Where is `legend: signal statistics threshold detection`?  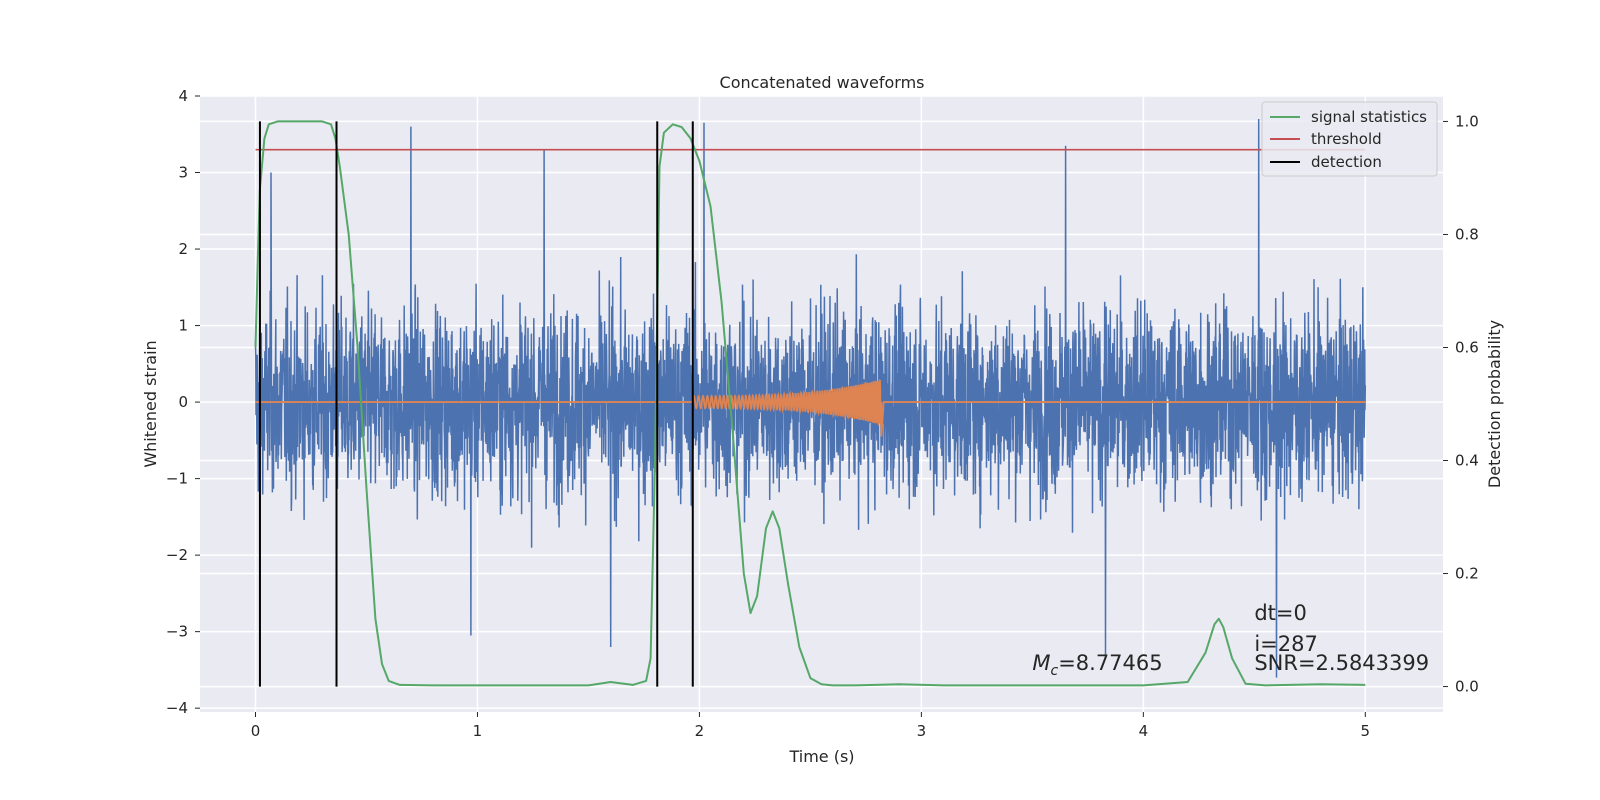
legend: signal statistics threshold detection is located at coordinates (1349, 139).